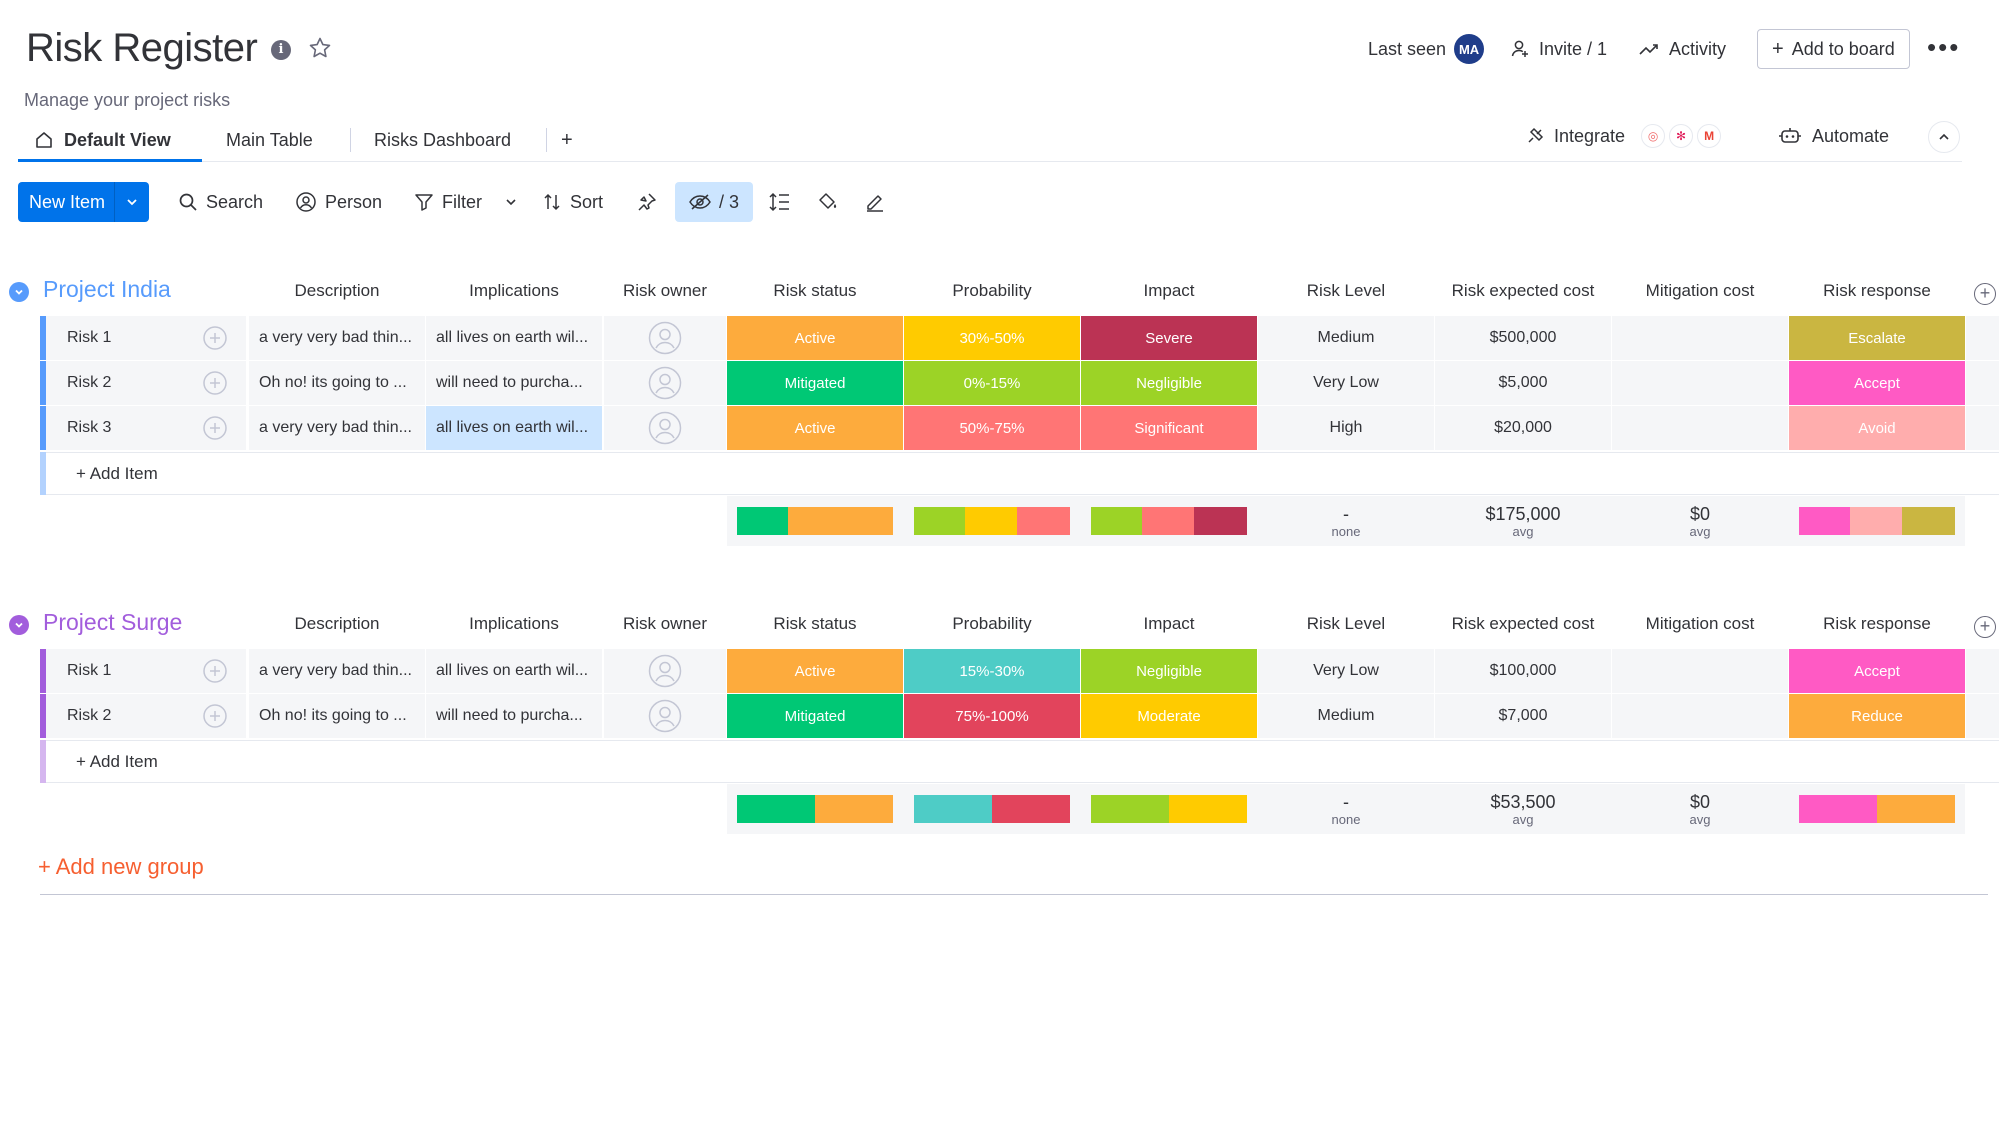  What do you see at coordinates (992, 383) in the screenshot?
I see `probability-label: 0%-15%` at bounding box center [992, 383].